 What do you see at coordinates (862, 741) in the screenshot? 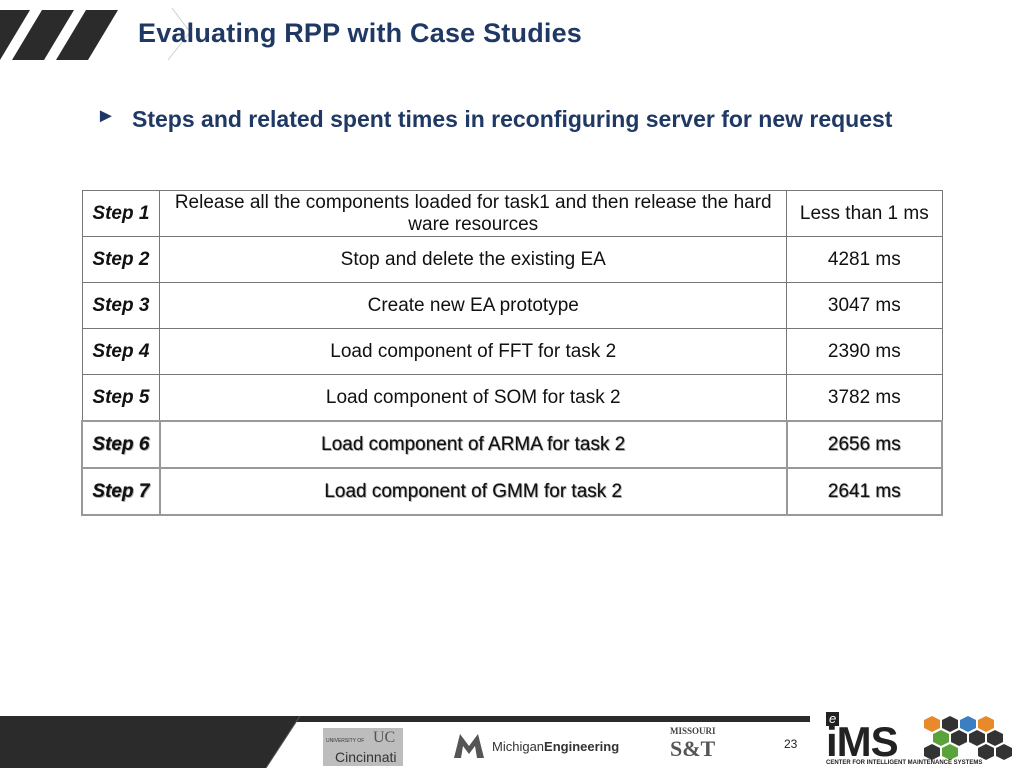
I see `ims-wordmark: iMS` at bounding box center [862, 741].